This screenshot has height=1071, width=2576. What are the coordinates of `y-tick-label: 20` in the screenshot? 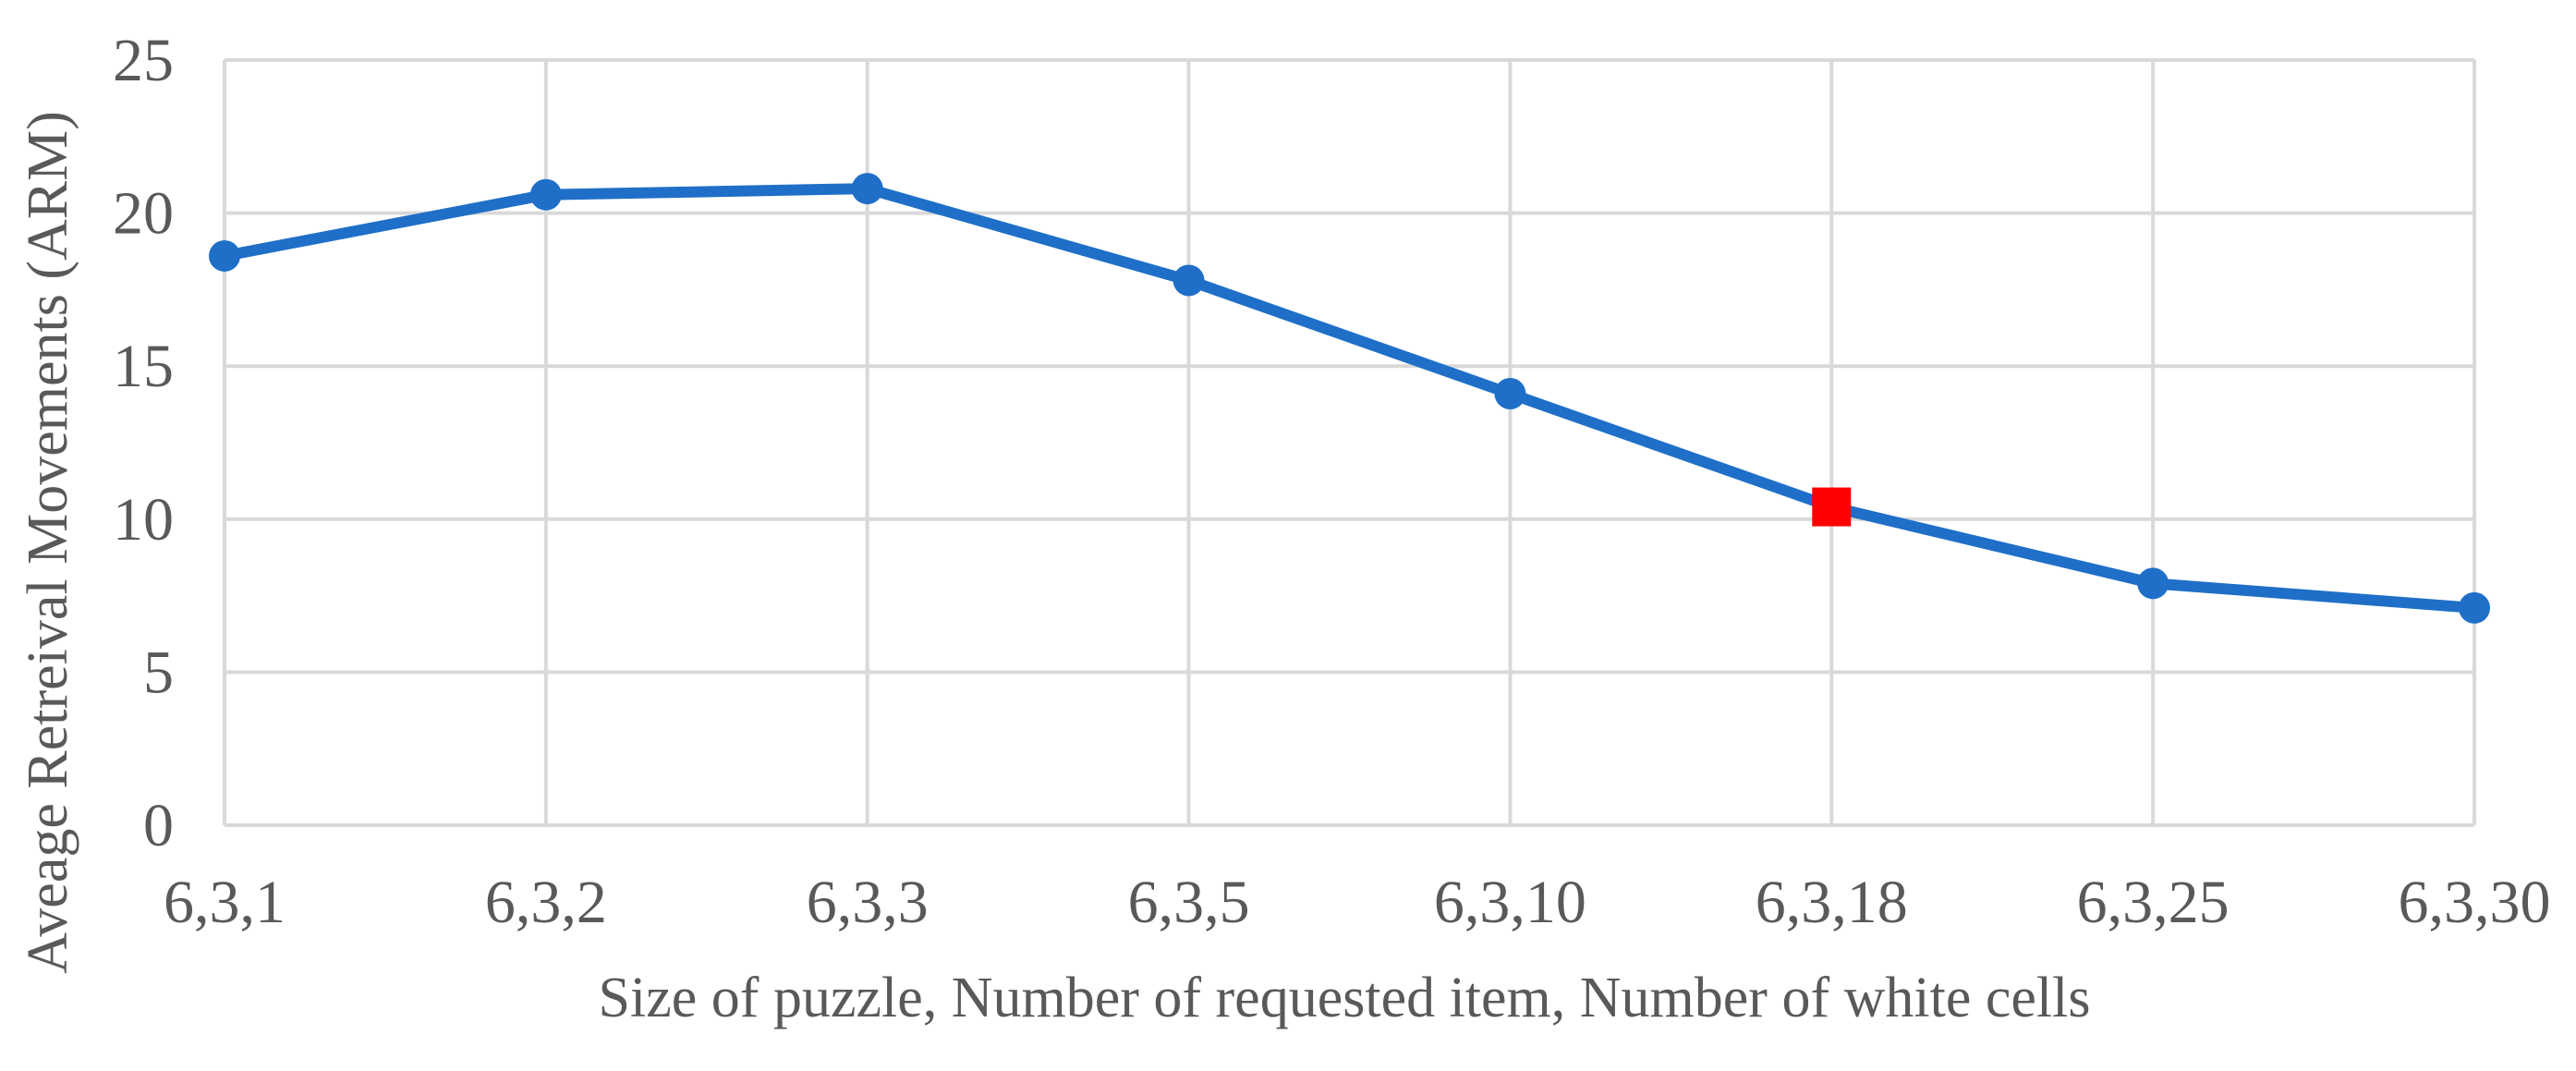 It's located at (143, 214).